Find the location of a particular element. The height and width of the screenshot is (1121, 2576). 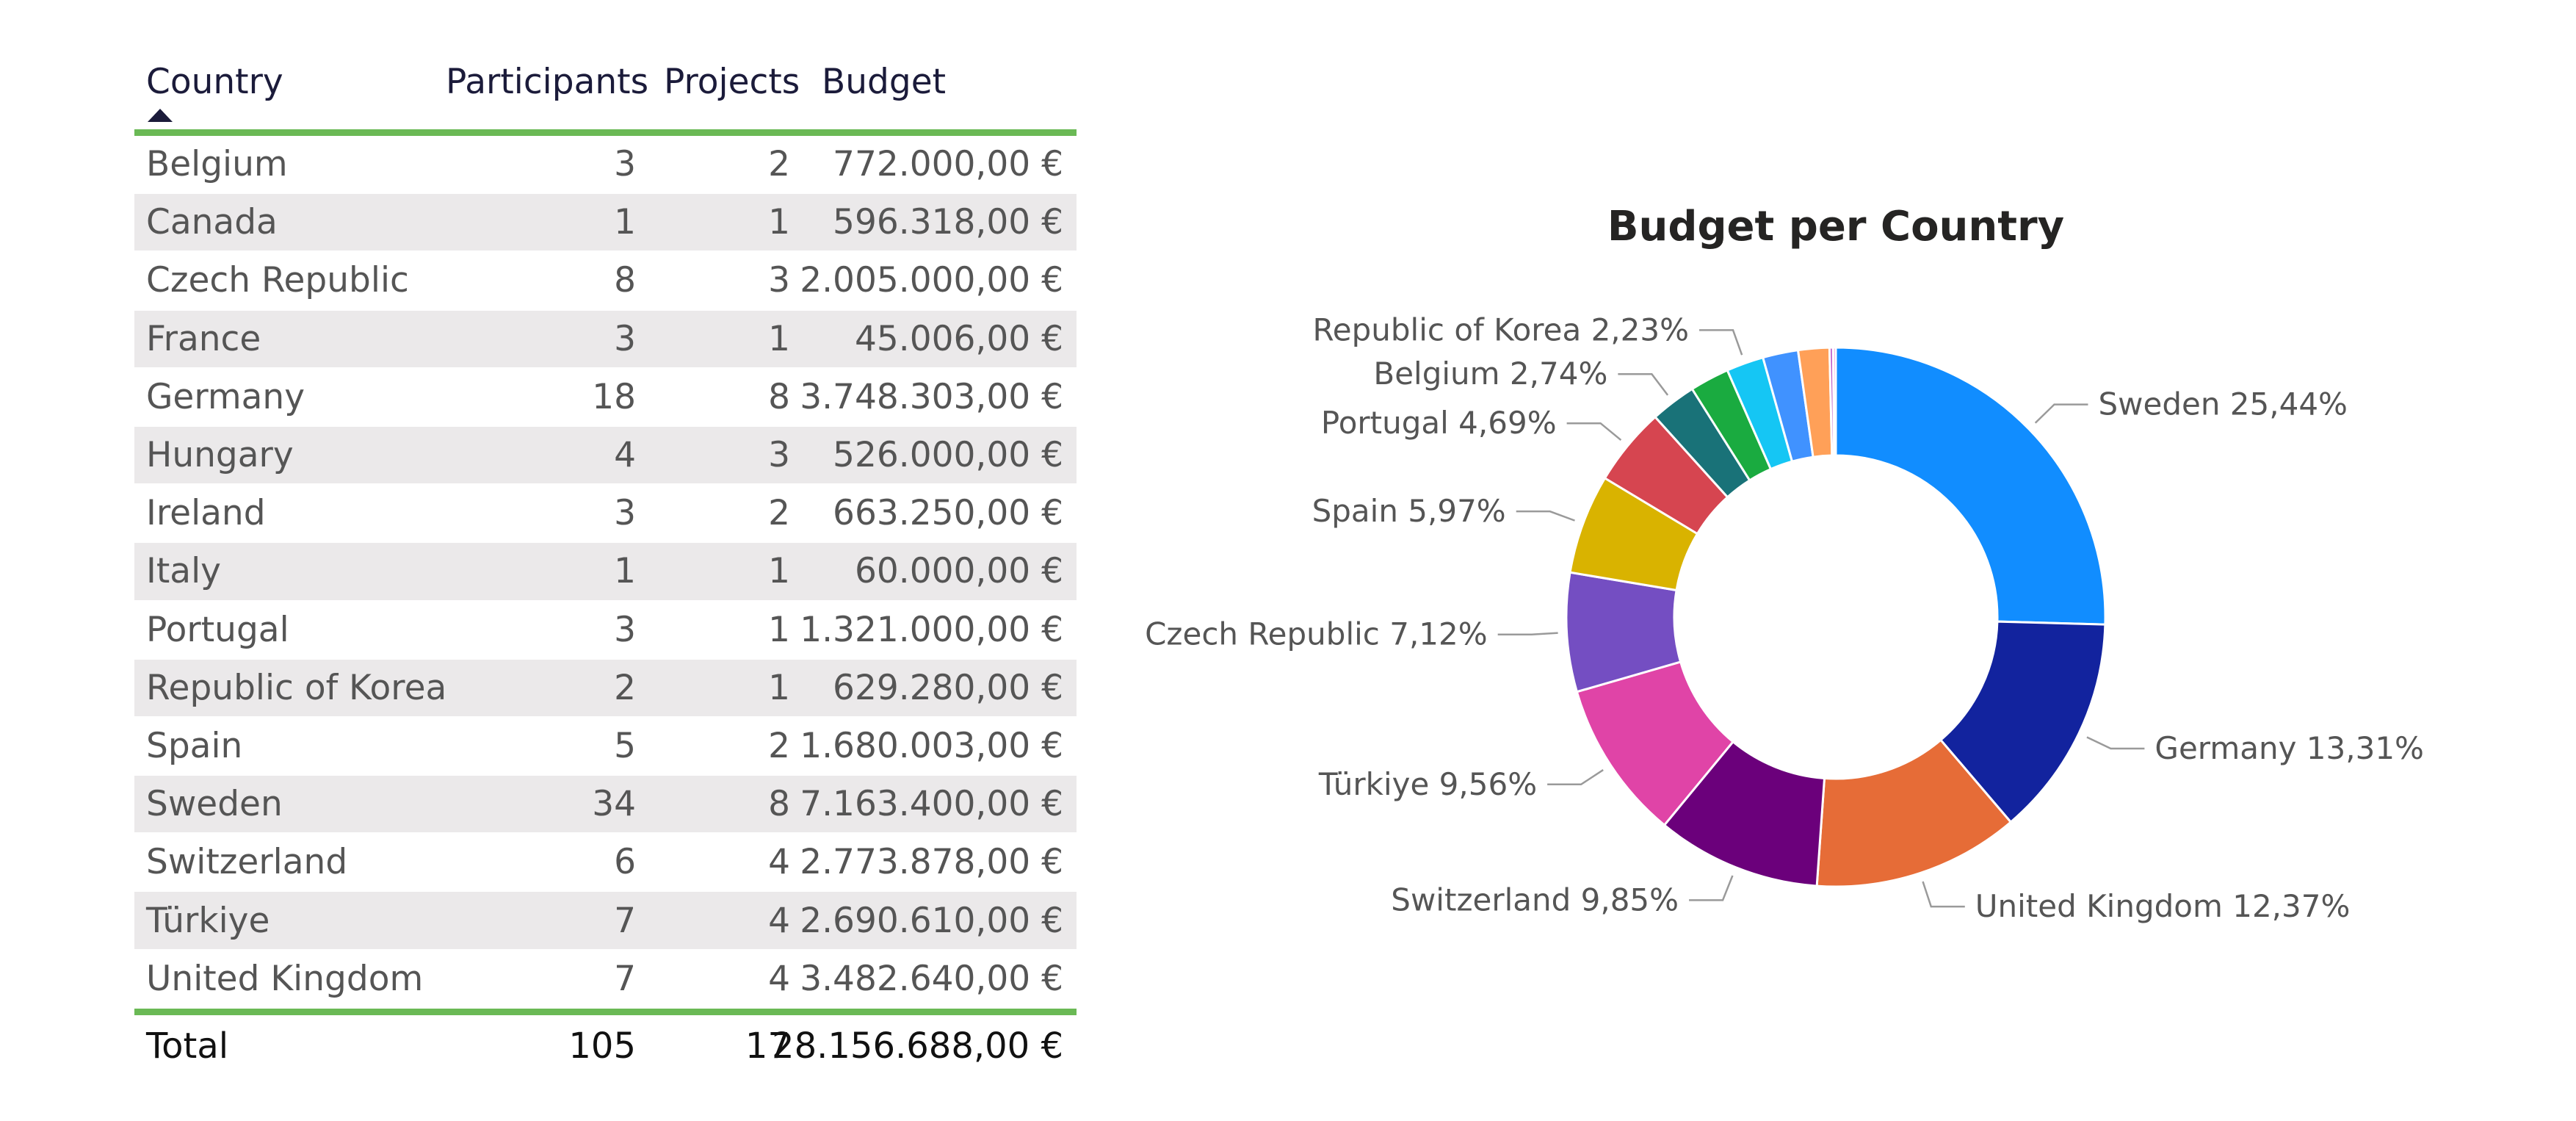

cell-country: Ireland is located at coordinates (206, 513).